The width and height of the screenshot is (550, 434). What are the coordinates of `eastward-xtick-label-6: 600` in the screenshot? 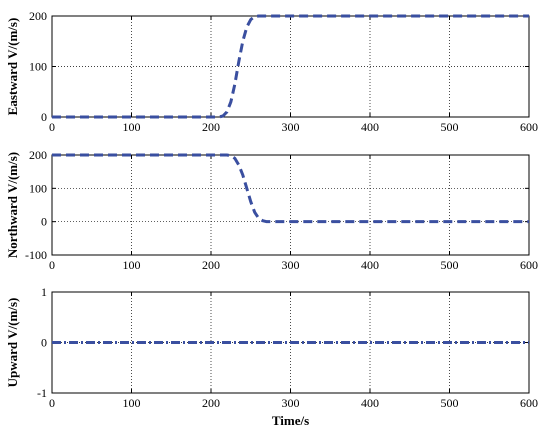 It's located at (529, 127).